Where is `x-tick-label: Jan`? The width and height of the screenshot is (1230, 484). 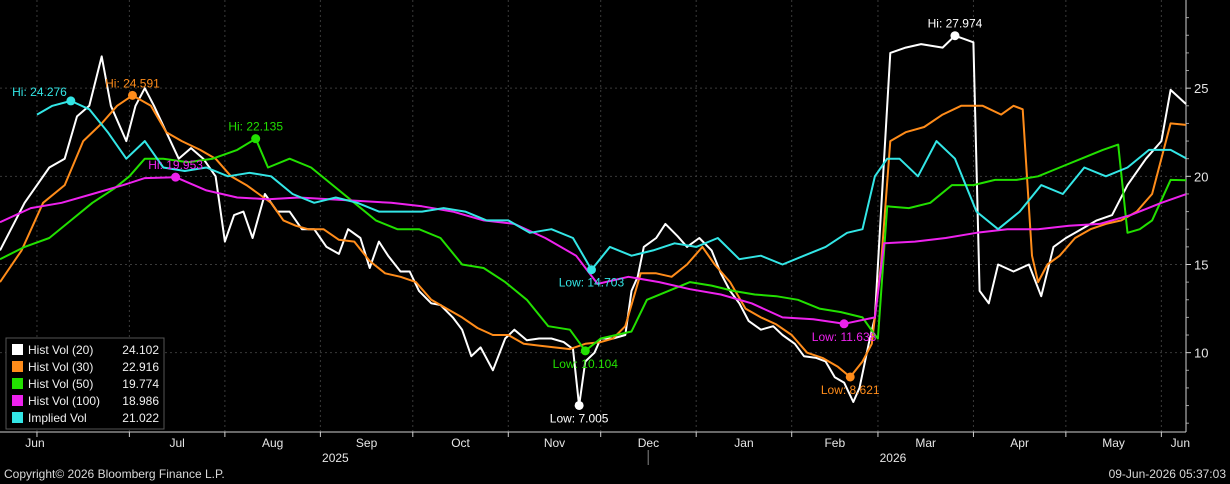 x-tick-label: Jan is located at coordinates (743, 443).